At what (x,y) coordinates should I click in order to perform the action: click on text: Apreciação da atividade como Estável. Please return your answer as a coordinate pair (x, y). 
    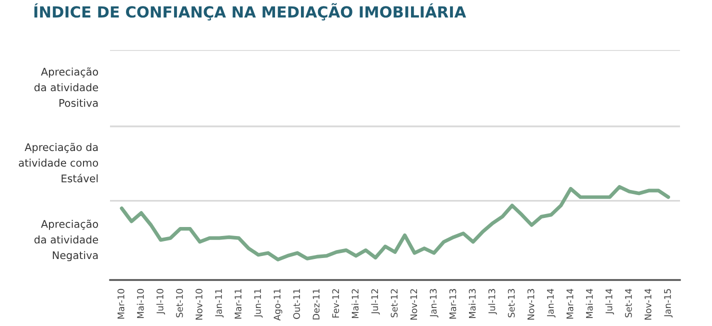
    Looking at the image, I should click on (58, 162).